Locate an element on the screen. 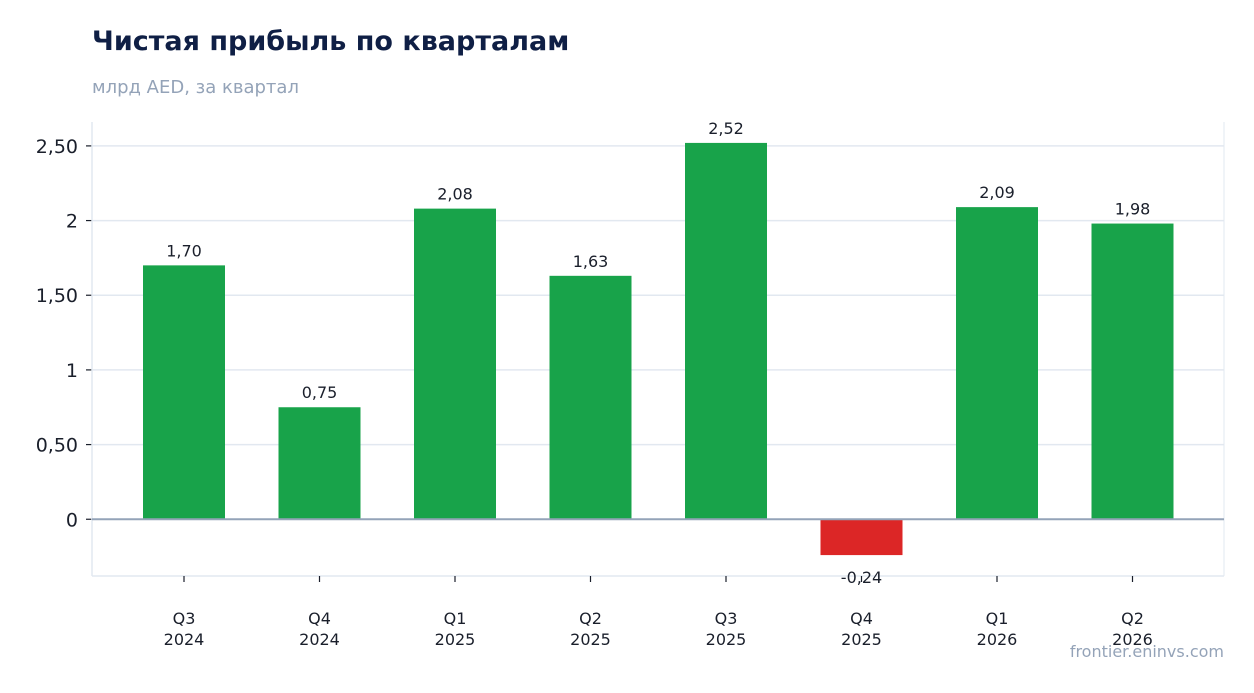 The width and height of the screenshot is (1254, 693). data-label: 2,52 is located at coordinates (726, 128).